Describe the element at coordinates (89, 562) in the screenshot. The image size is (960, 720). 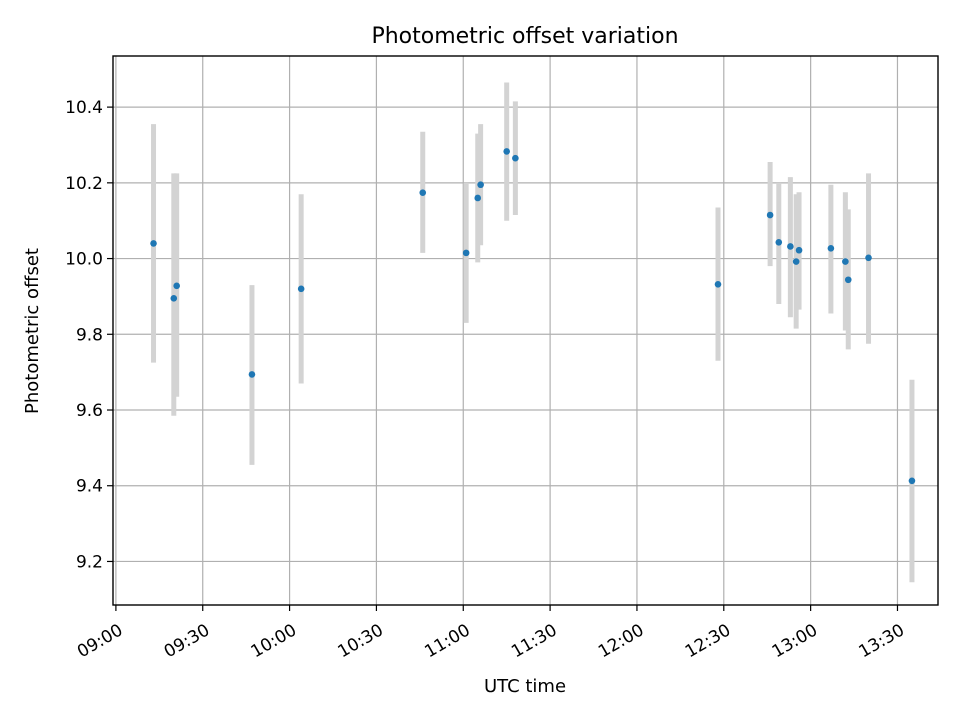
I see `y-tick-label: 9.2` at that location.